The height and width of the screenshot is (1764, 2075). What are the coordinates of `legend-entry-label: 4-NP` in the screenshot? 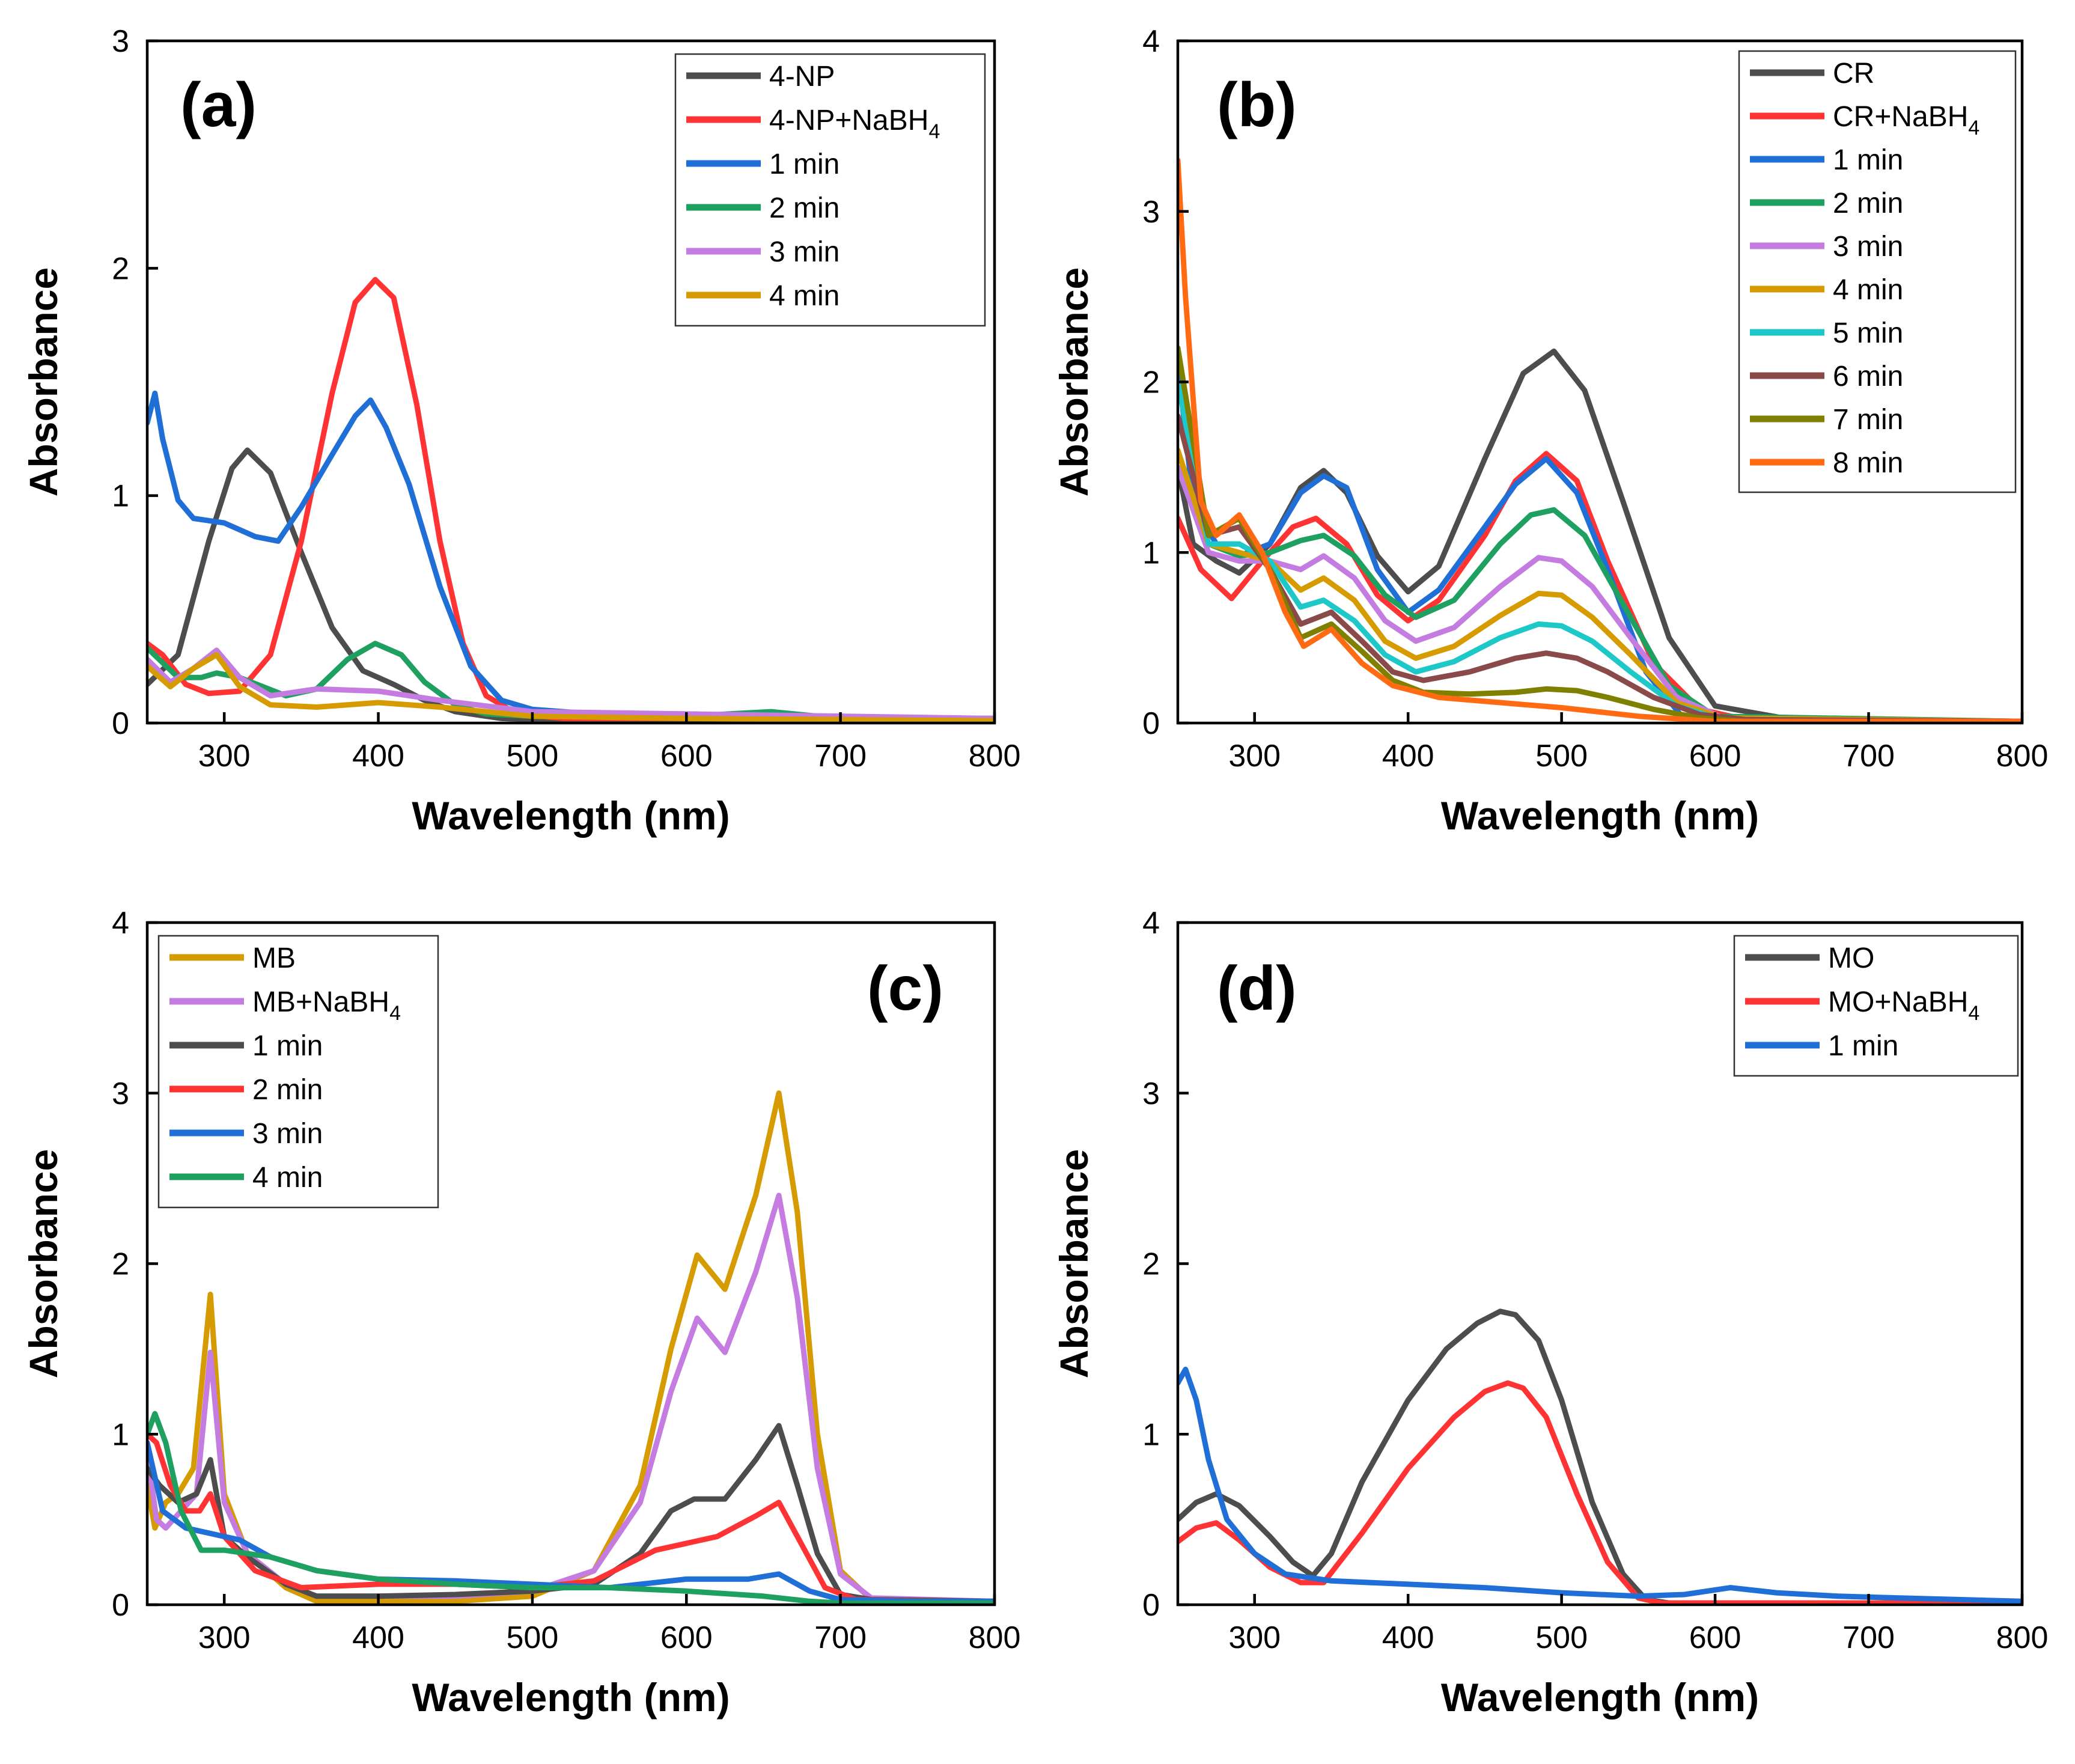 It's located at (802, 77).